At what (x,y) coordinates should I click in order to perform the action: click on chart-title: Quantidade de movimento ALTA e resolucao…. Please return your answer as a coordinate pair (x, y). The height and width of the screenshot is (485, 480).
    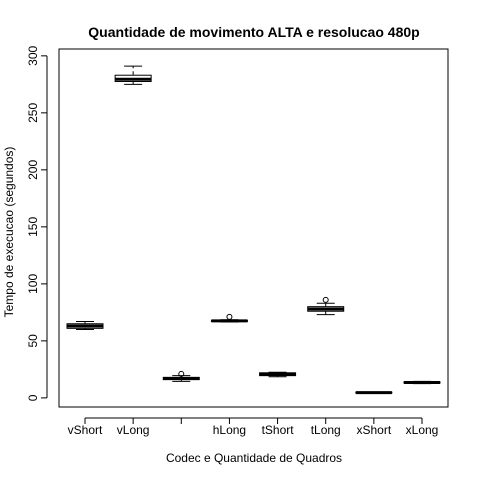
    Looking at the image, I should click on (253, 32).